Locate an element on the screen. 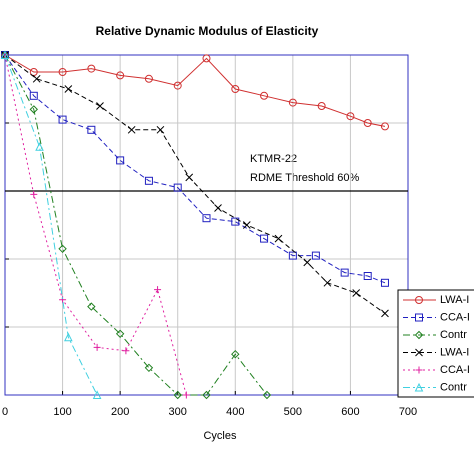 This screenshot has width=474, height=474. x-tick-label: 0 is located at coordinates (5, 412).